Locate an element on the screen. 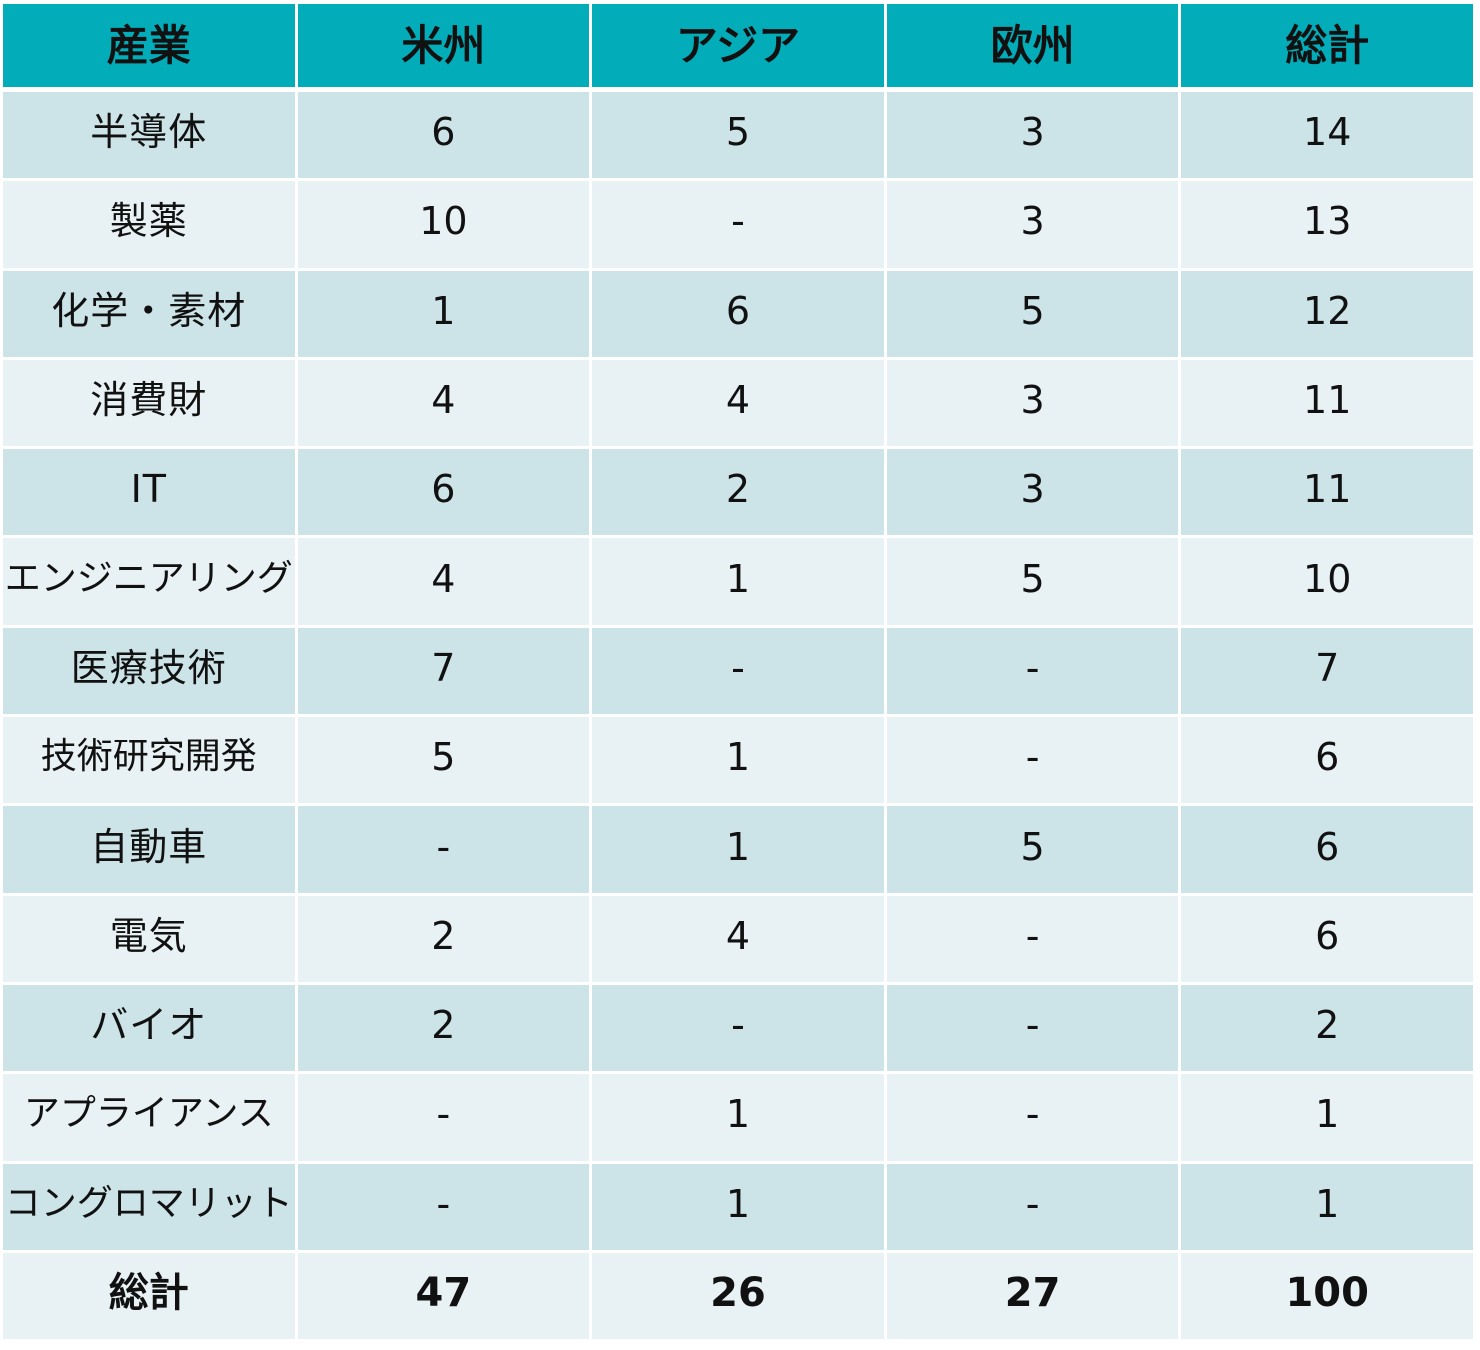  row-industry-label: 医療技術 is located at coordinates (149, 671).